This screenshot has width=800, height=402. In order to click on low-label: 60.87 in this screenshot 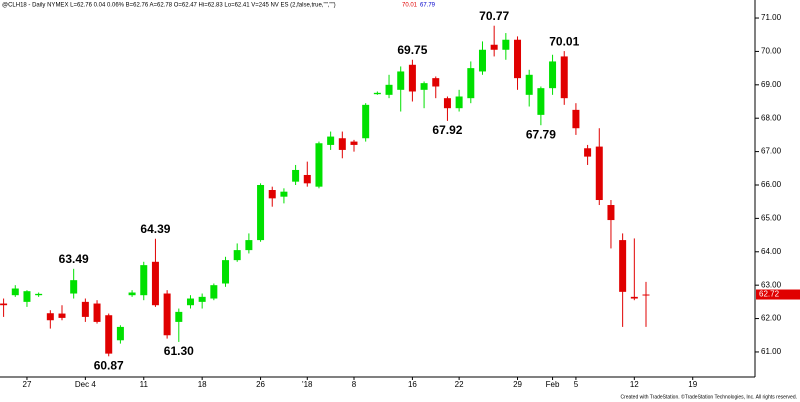, I will do `click(109, 365)`.